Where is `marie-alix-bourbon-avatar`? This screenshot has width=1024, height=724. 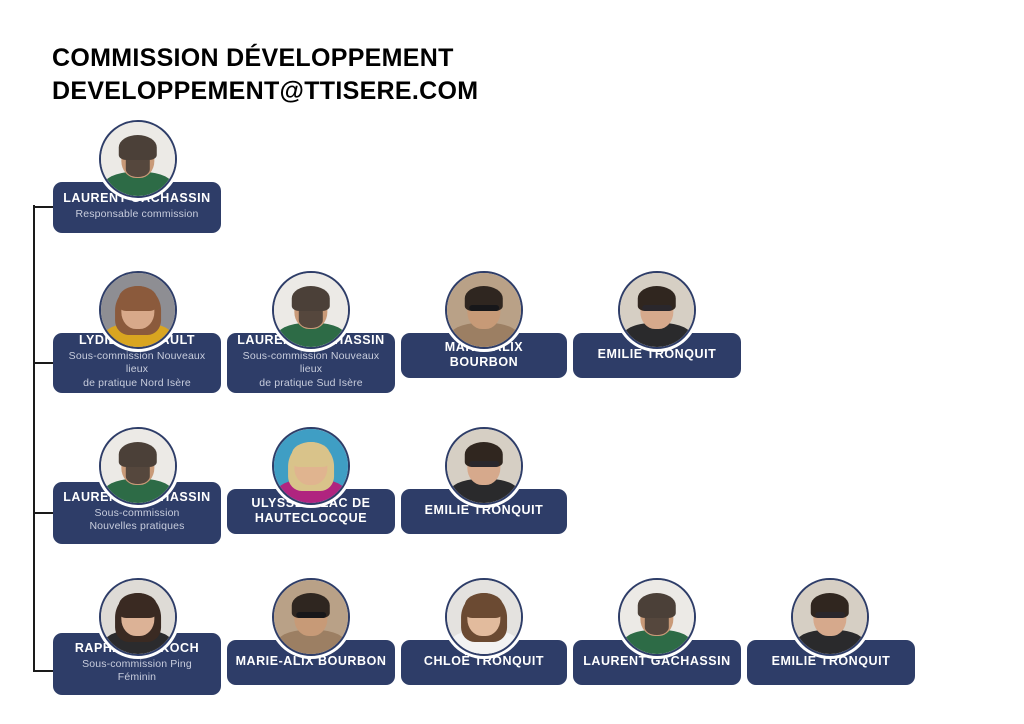 marie-alix-bourbon-avatar is located at coordinates (484, 310).